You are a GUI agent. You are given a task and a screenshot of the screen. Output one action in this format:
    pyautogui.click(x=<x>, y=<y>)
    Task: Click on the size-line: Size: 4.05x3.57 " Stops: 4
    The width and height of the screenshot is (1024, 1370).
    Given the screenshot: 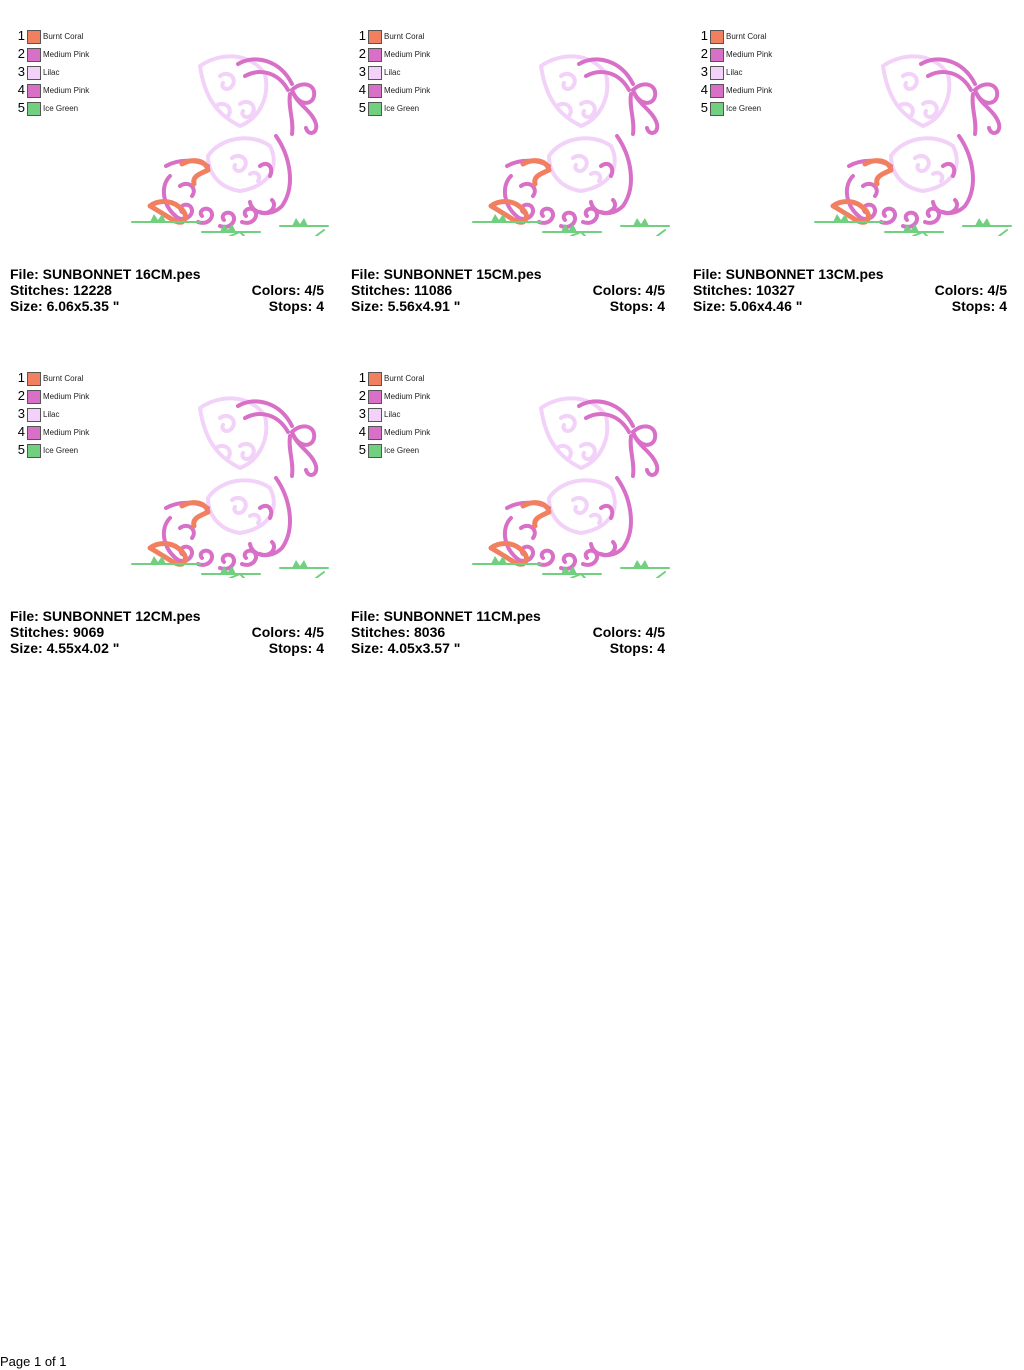 What is the action you would take?
    pyautogui.click(x=511, y=648)
    